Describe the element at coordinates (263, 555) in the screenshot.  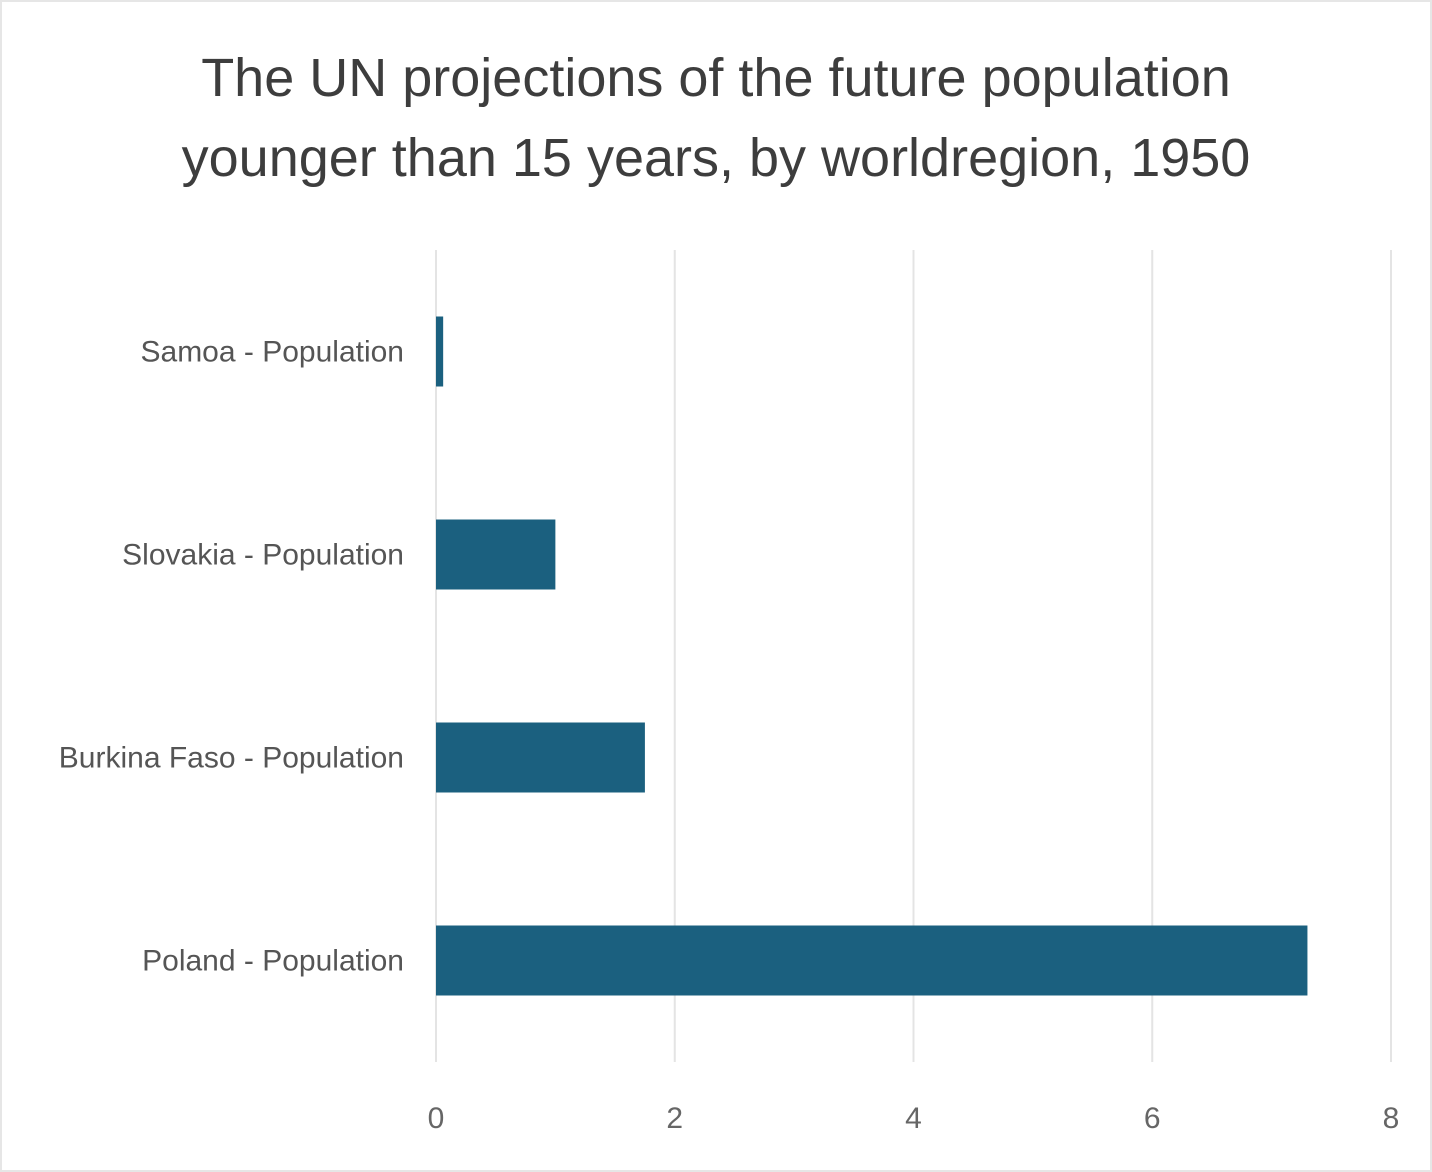
I see `y-category-label-1: Slovakia - Population` at that location.